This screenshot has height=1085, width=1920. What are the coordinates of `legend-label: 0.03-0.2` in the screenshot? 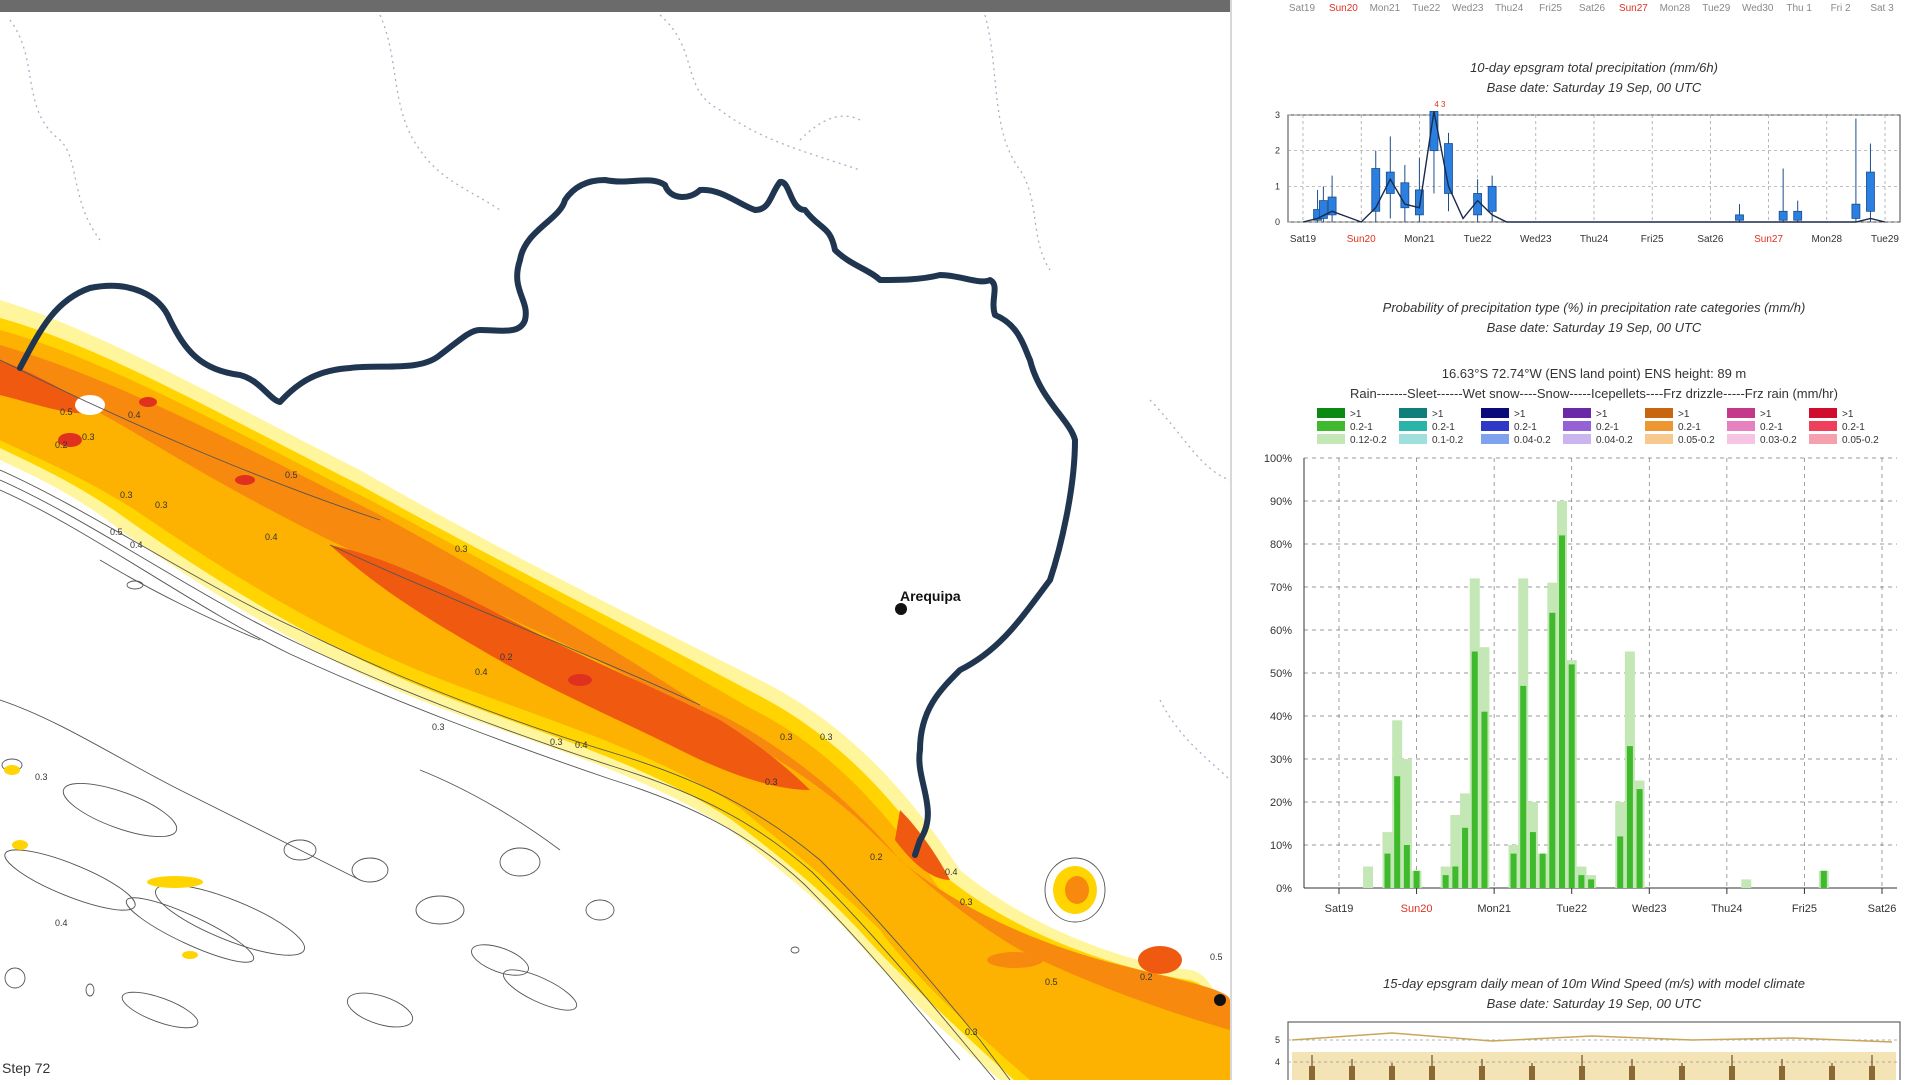 It's located at (1778, 440).